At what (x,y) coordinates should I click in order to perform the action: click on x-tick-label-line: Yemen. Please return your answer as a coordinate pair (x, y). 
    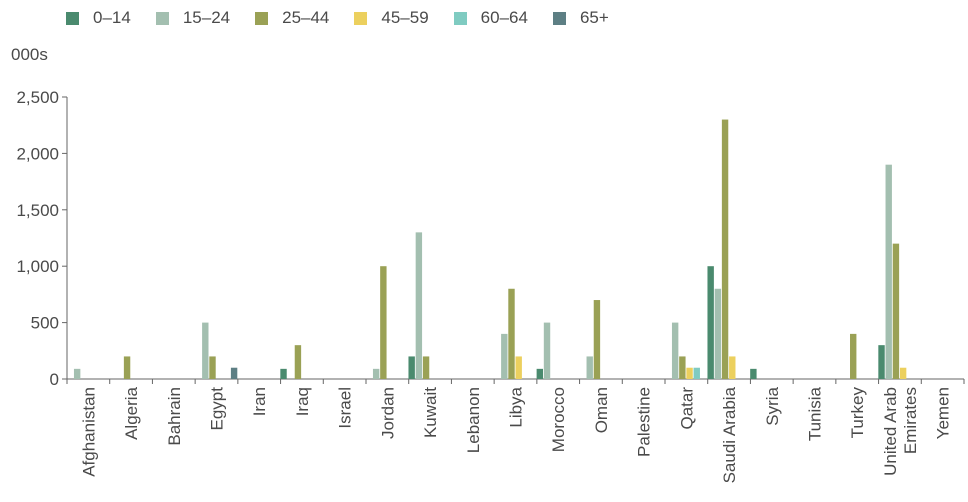
    Looking at the image, I should click on (943, 413).